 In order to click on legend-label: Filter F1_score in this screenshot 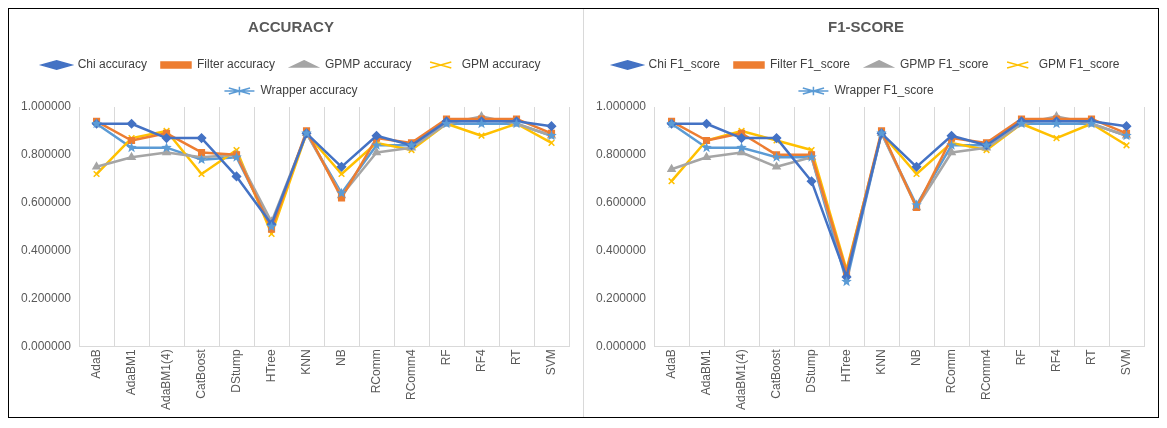, I will do `click(810, 64)`.